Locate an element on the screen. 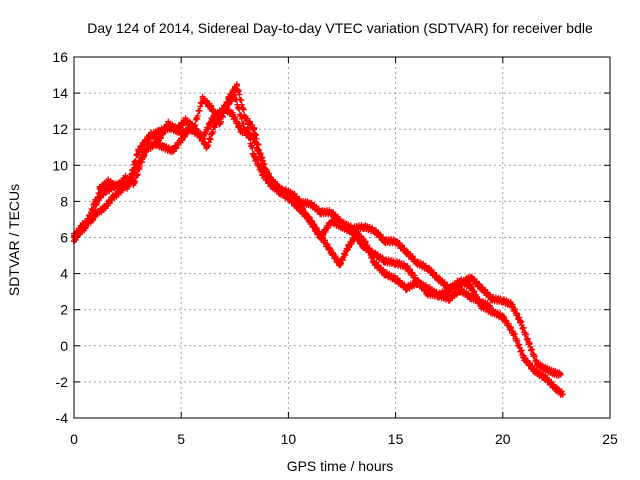 The image size is (640, 480). x-tick-label: 5 is located at coordinates (181, 439).